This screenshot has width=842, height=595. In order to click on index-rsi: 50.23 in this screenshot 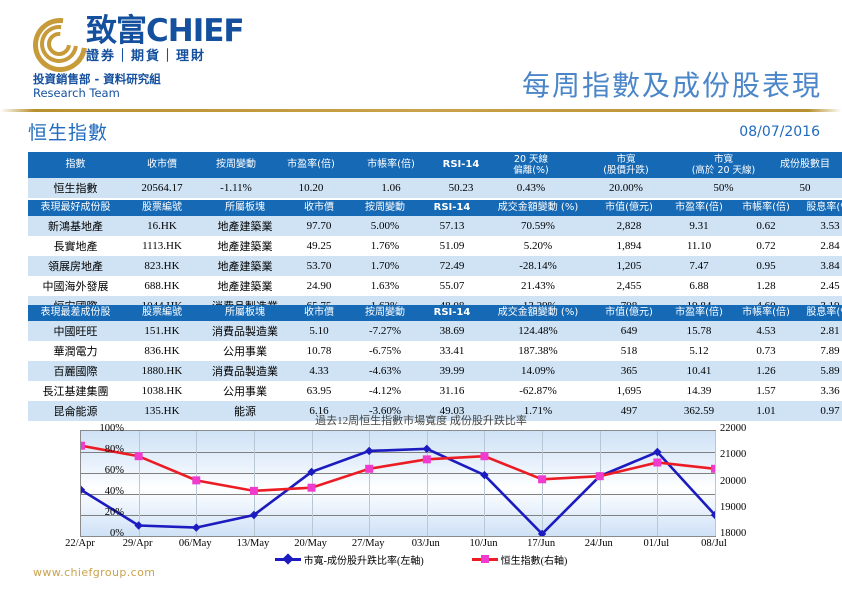, I will do `click(461, 188)`.